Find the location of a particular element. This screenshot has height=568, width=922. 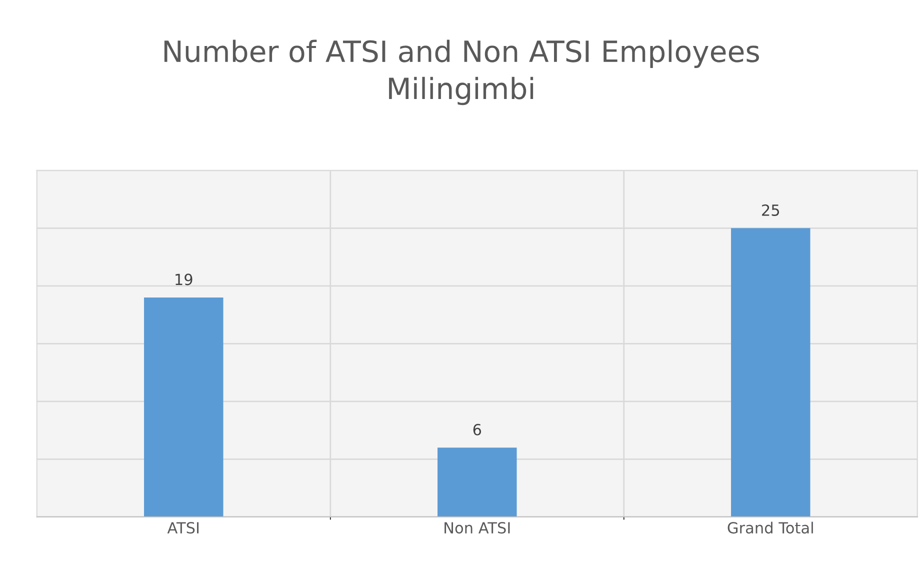

x-tick-label: ATSI is located at coordinates (183, 528).